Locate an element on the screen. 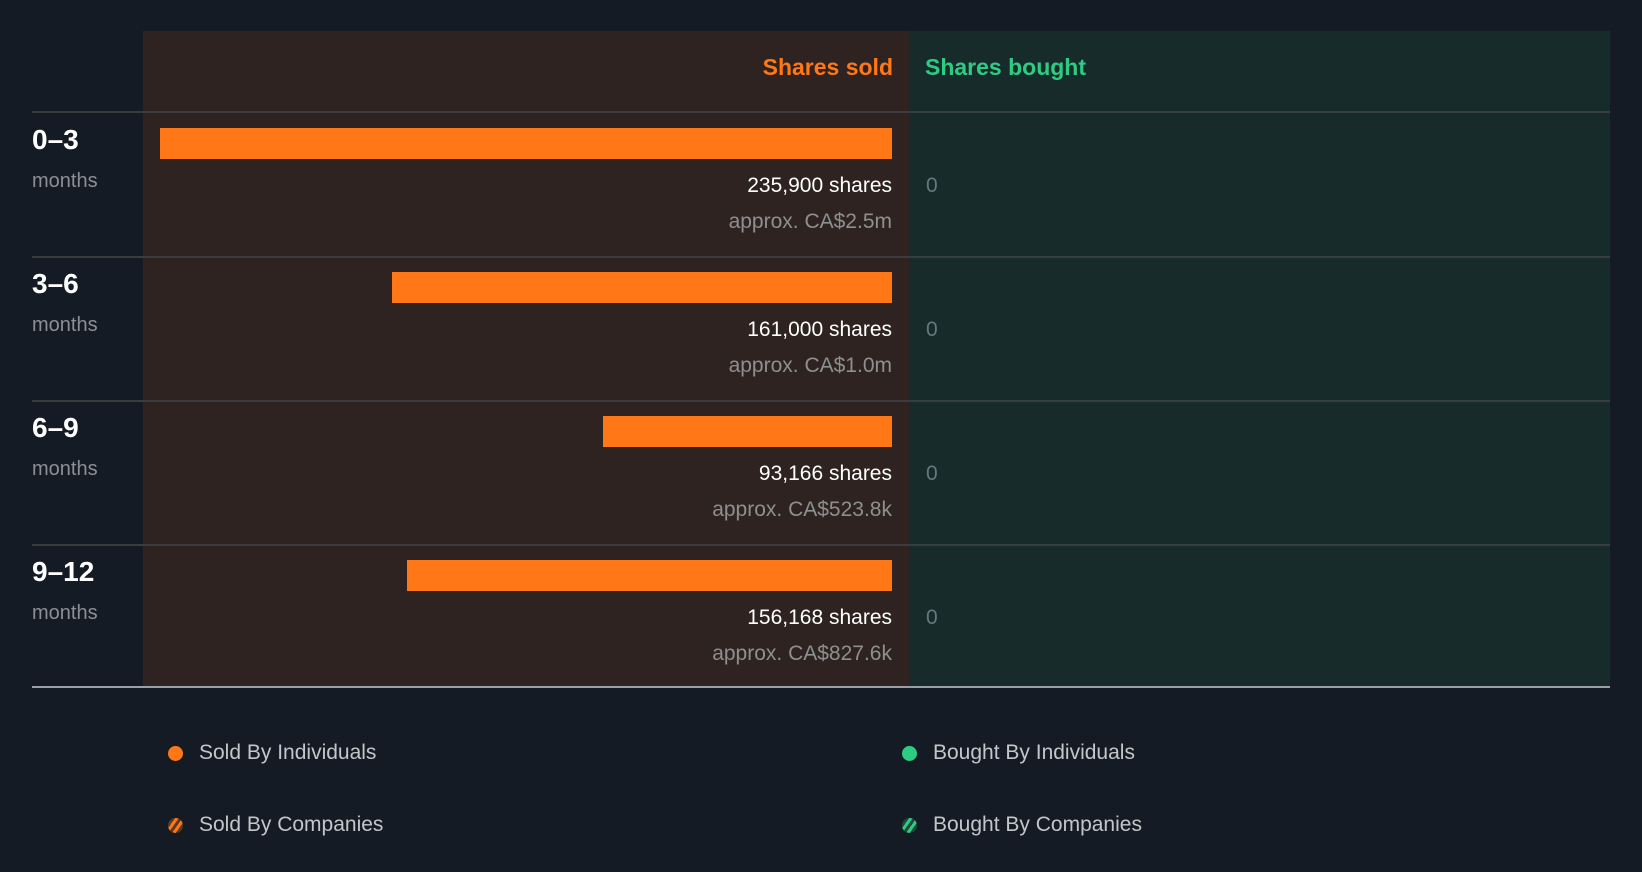 Image resolution: width=1642 pixels, height=872 pixels. chart-bottom-axis is located at coordinates (821, 687).